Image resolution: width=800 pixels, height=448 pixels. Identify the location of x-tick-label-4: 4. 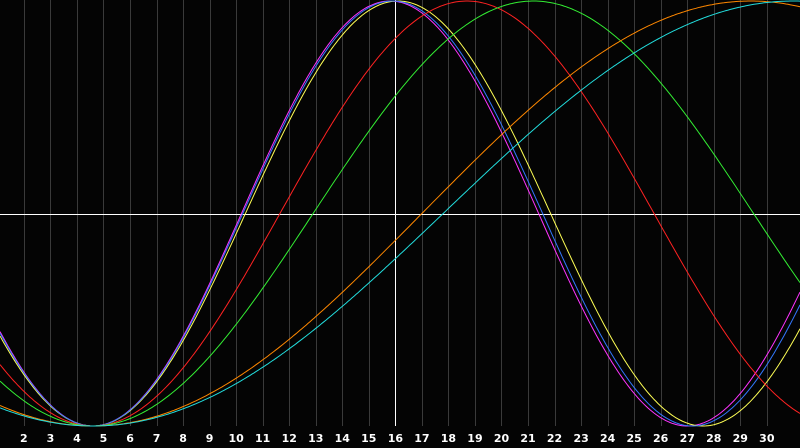
(77, 438).